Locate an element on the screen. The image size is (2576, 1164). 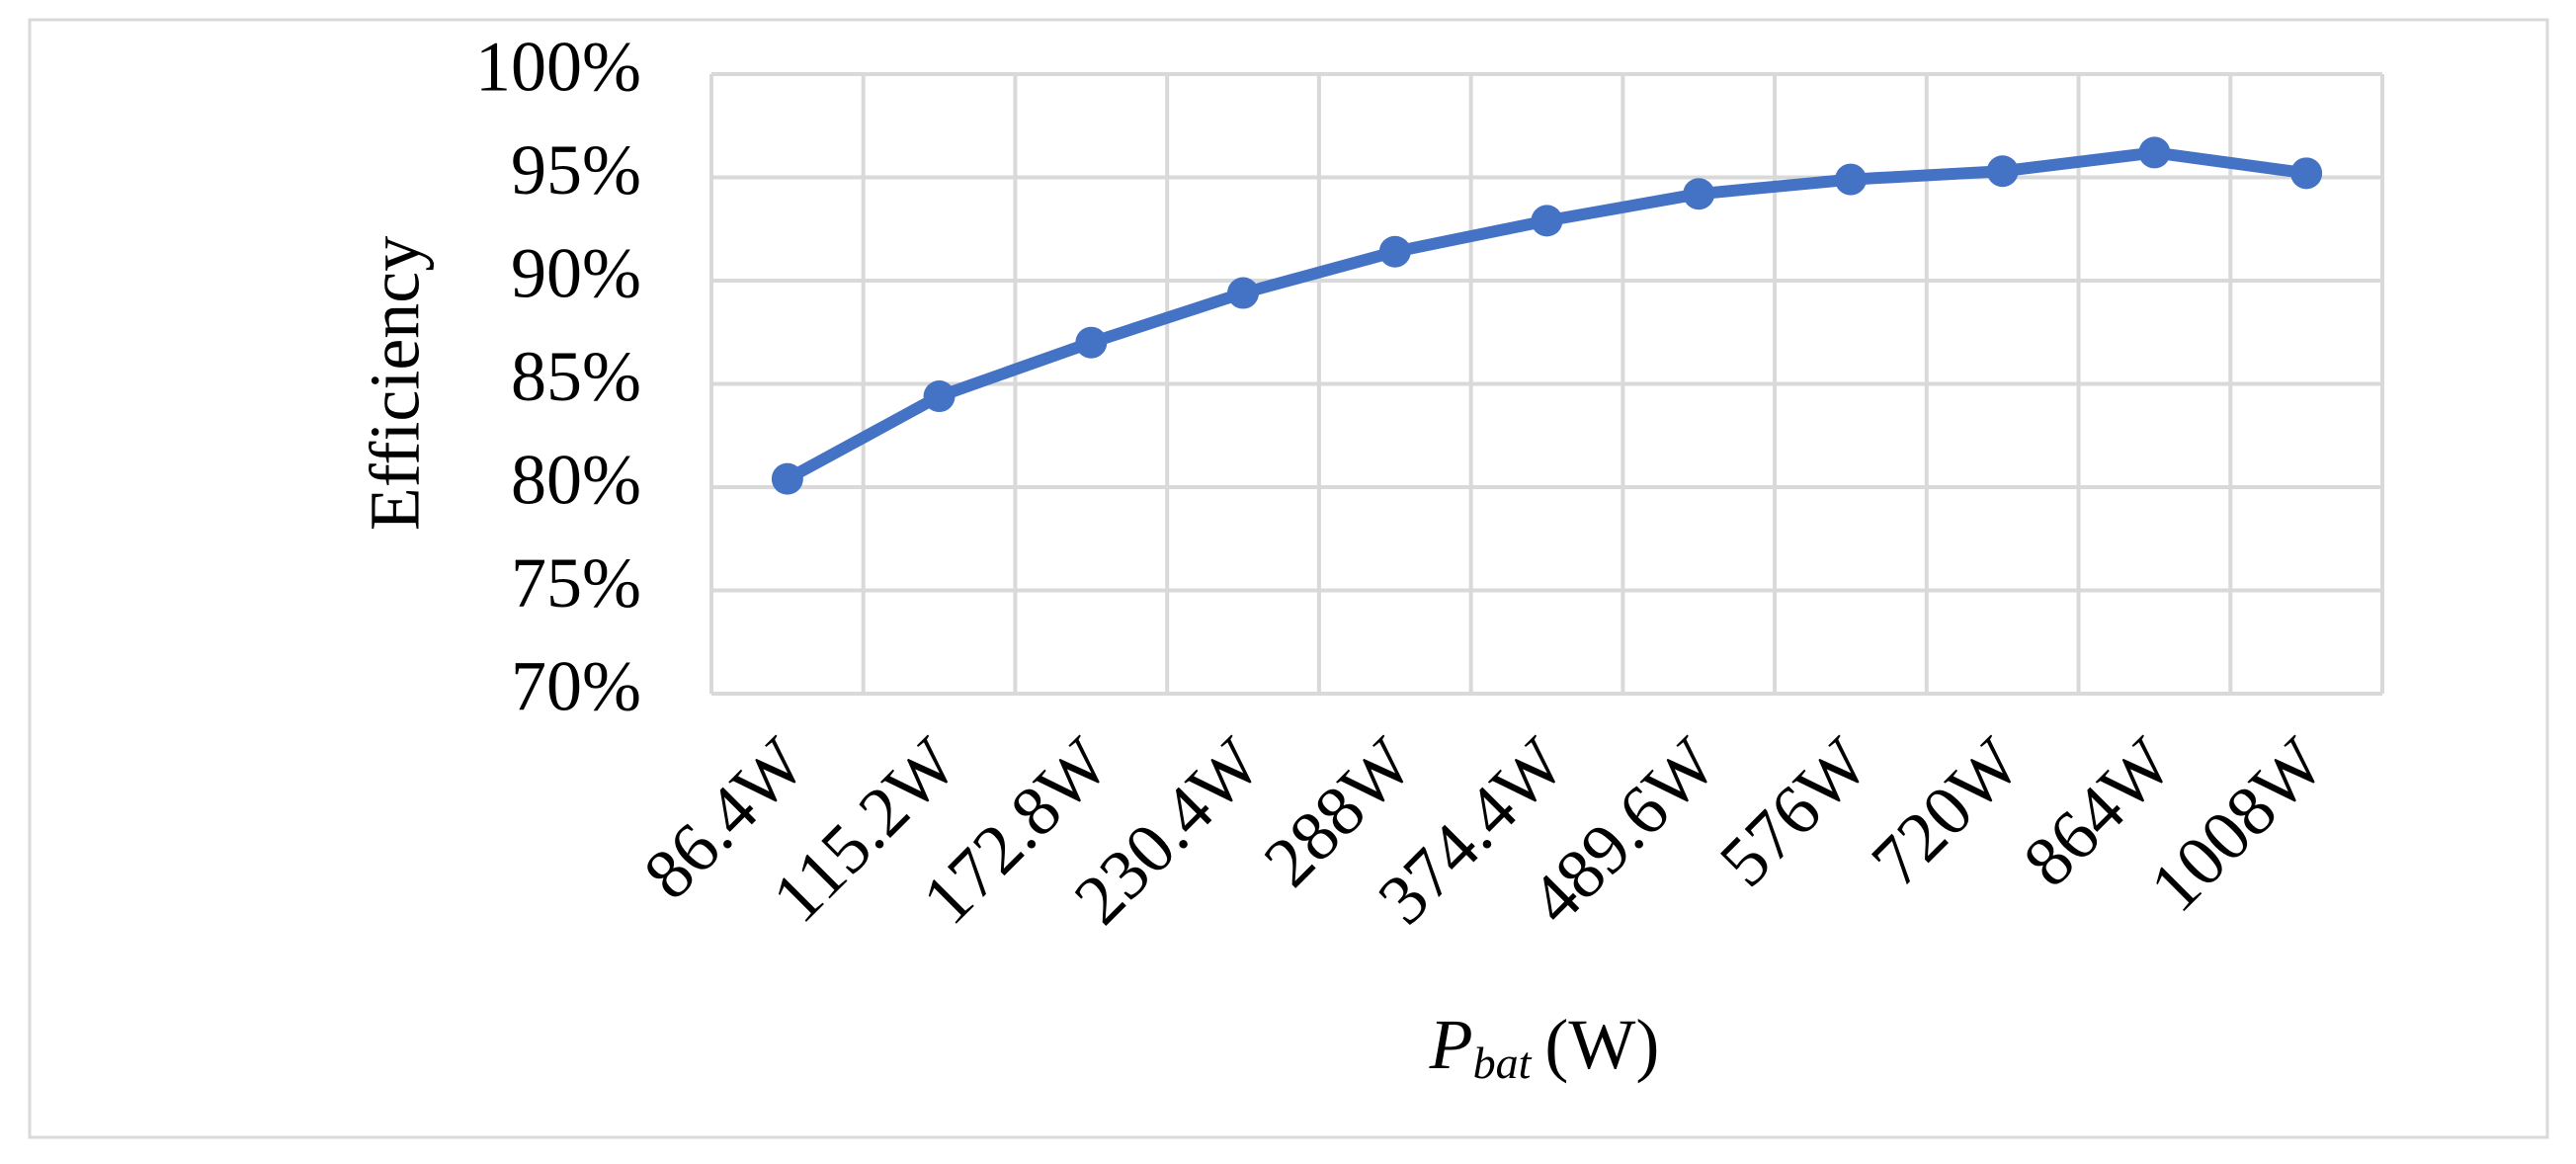
x-axis-unit: (W) is located at coordinates (1601, 1044).